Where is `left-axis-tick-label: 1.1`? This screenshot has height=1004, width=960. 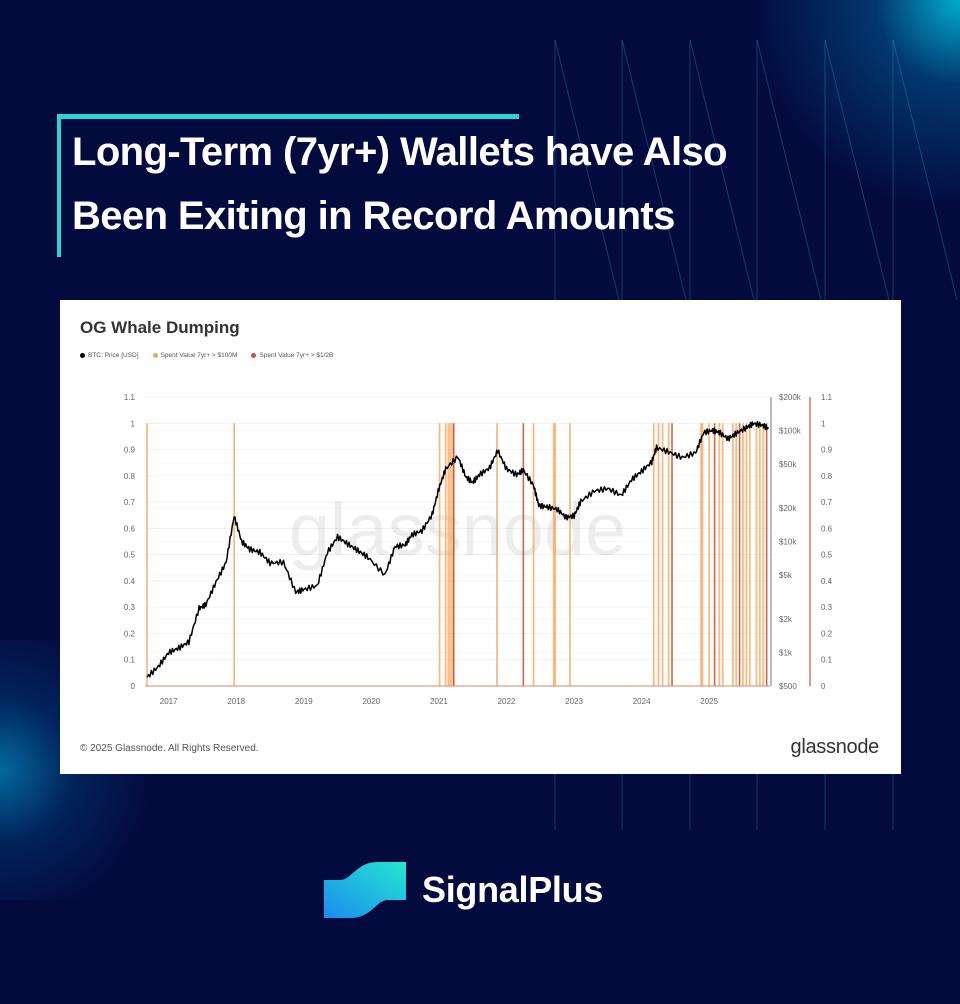
left-axis-tick-label: 1.1 is located at coordinates (130, 397).